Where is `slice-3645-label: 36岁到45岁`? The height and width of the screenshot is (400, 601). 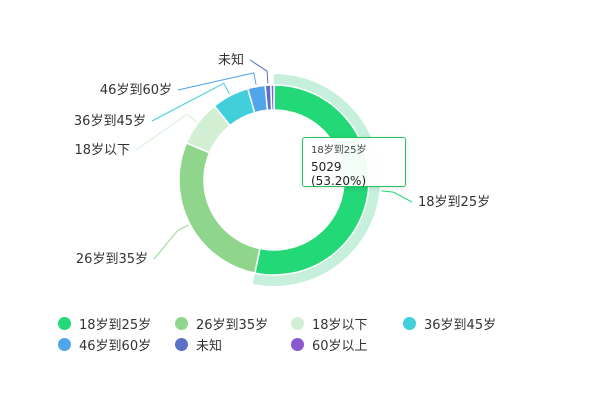
slice-3645-label: 36岁到45岁 is located at coordinates (110, 121).